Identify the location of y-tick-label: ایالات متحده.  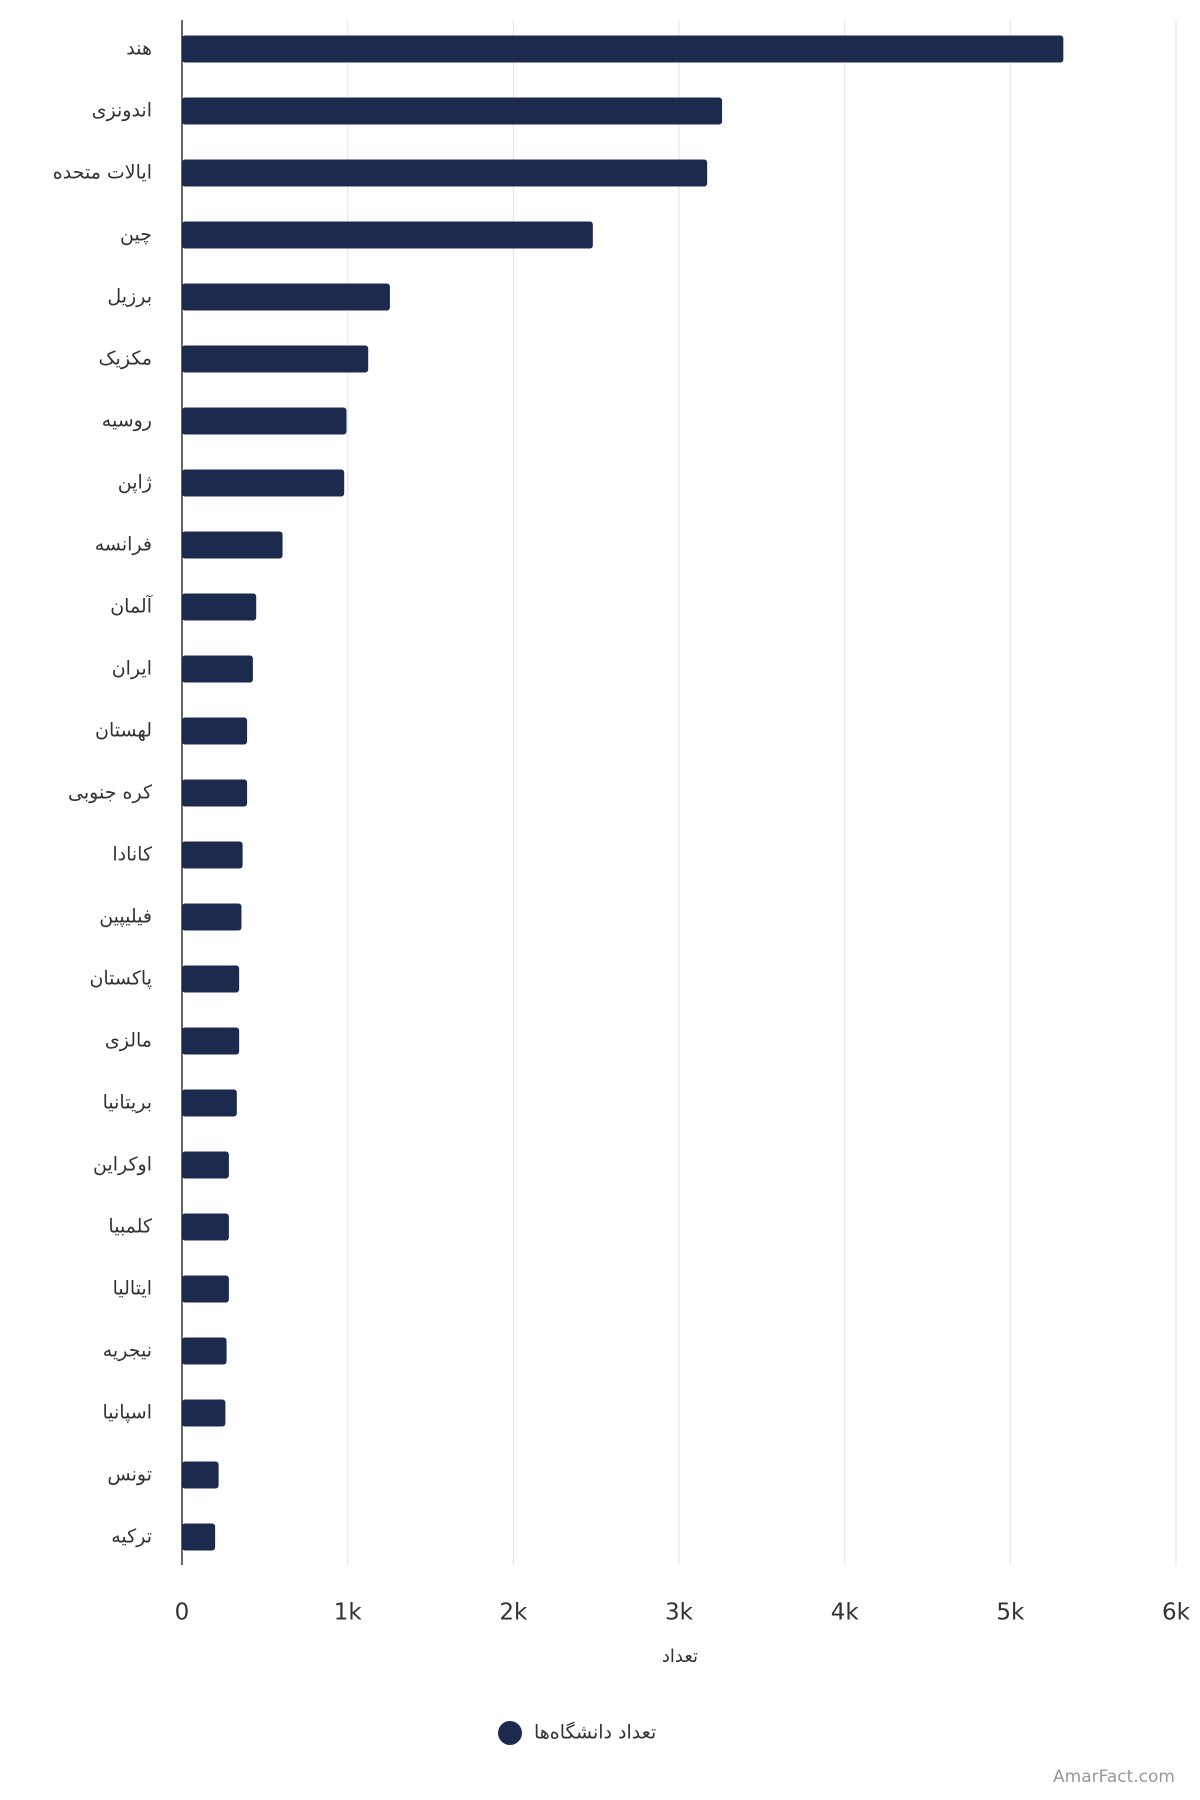
(102, 173).